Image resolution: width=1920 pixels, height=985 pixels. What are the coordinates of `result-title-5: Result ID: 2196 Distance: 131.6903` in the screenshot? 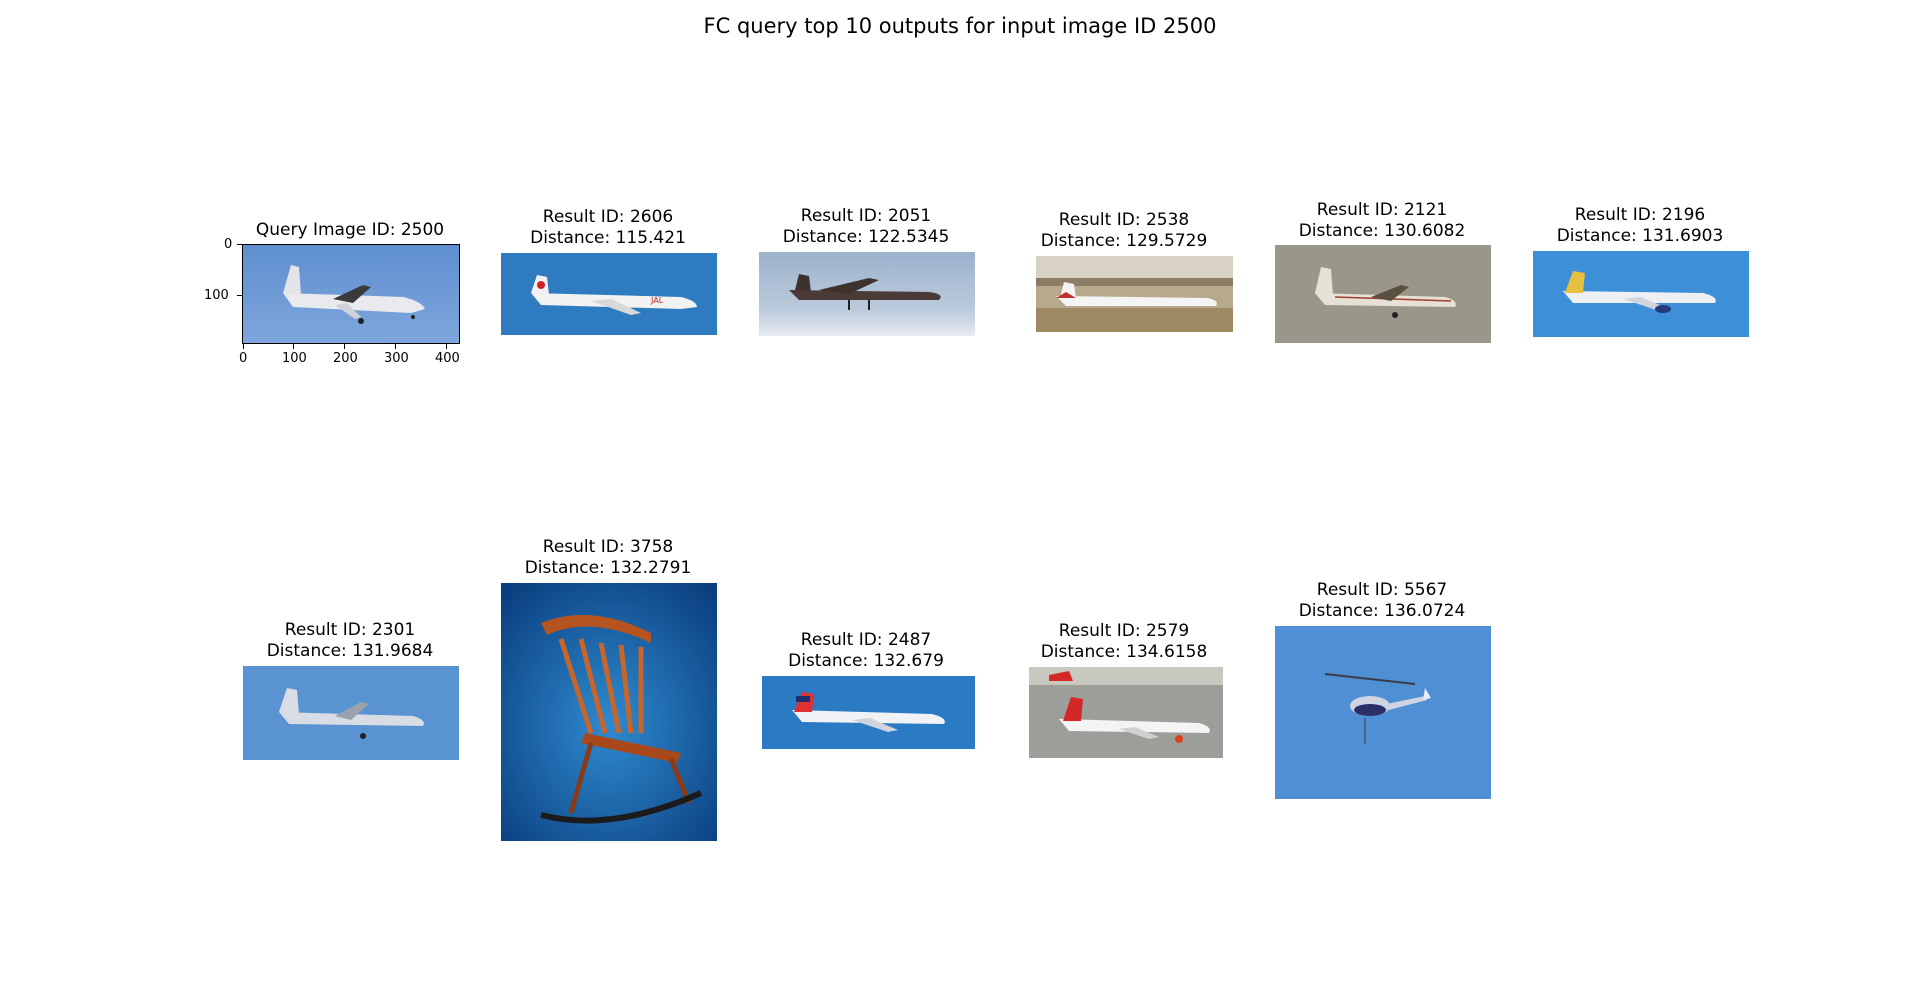 It's located at (1640, 226).